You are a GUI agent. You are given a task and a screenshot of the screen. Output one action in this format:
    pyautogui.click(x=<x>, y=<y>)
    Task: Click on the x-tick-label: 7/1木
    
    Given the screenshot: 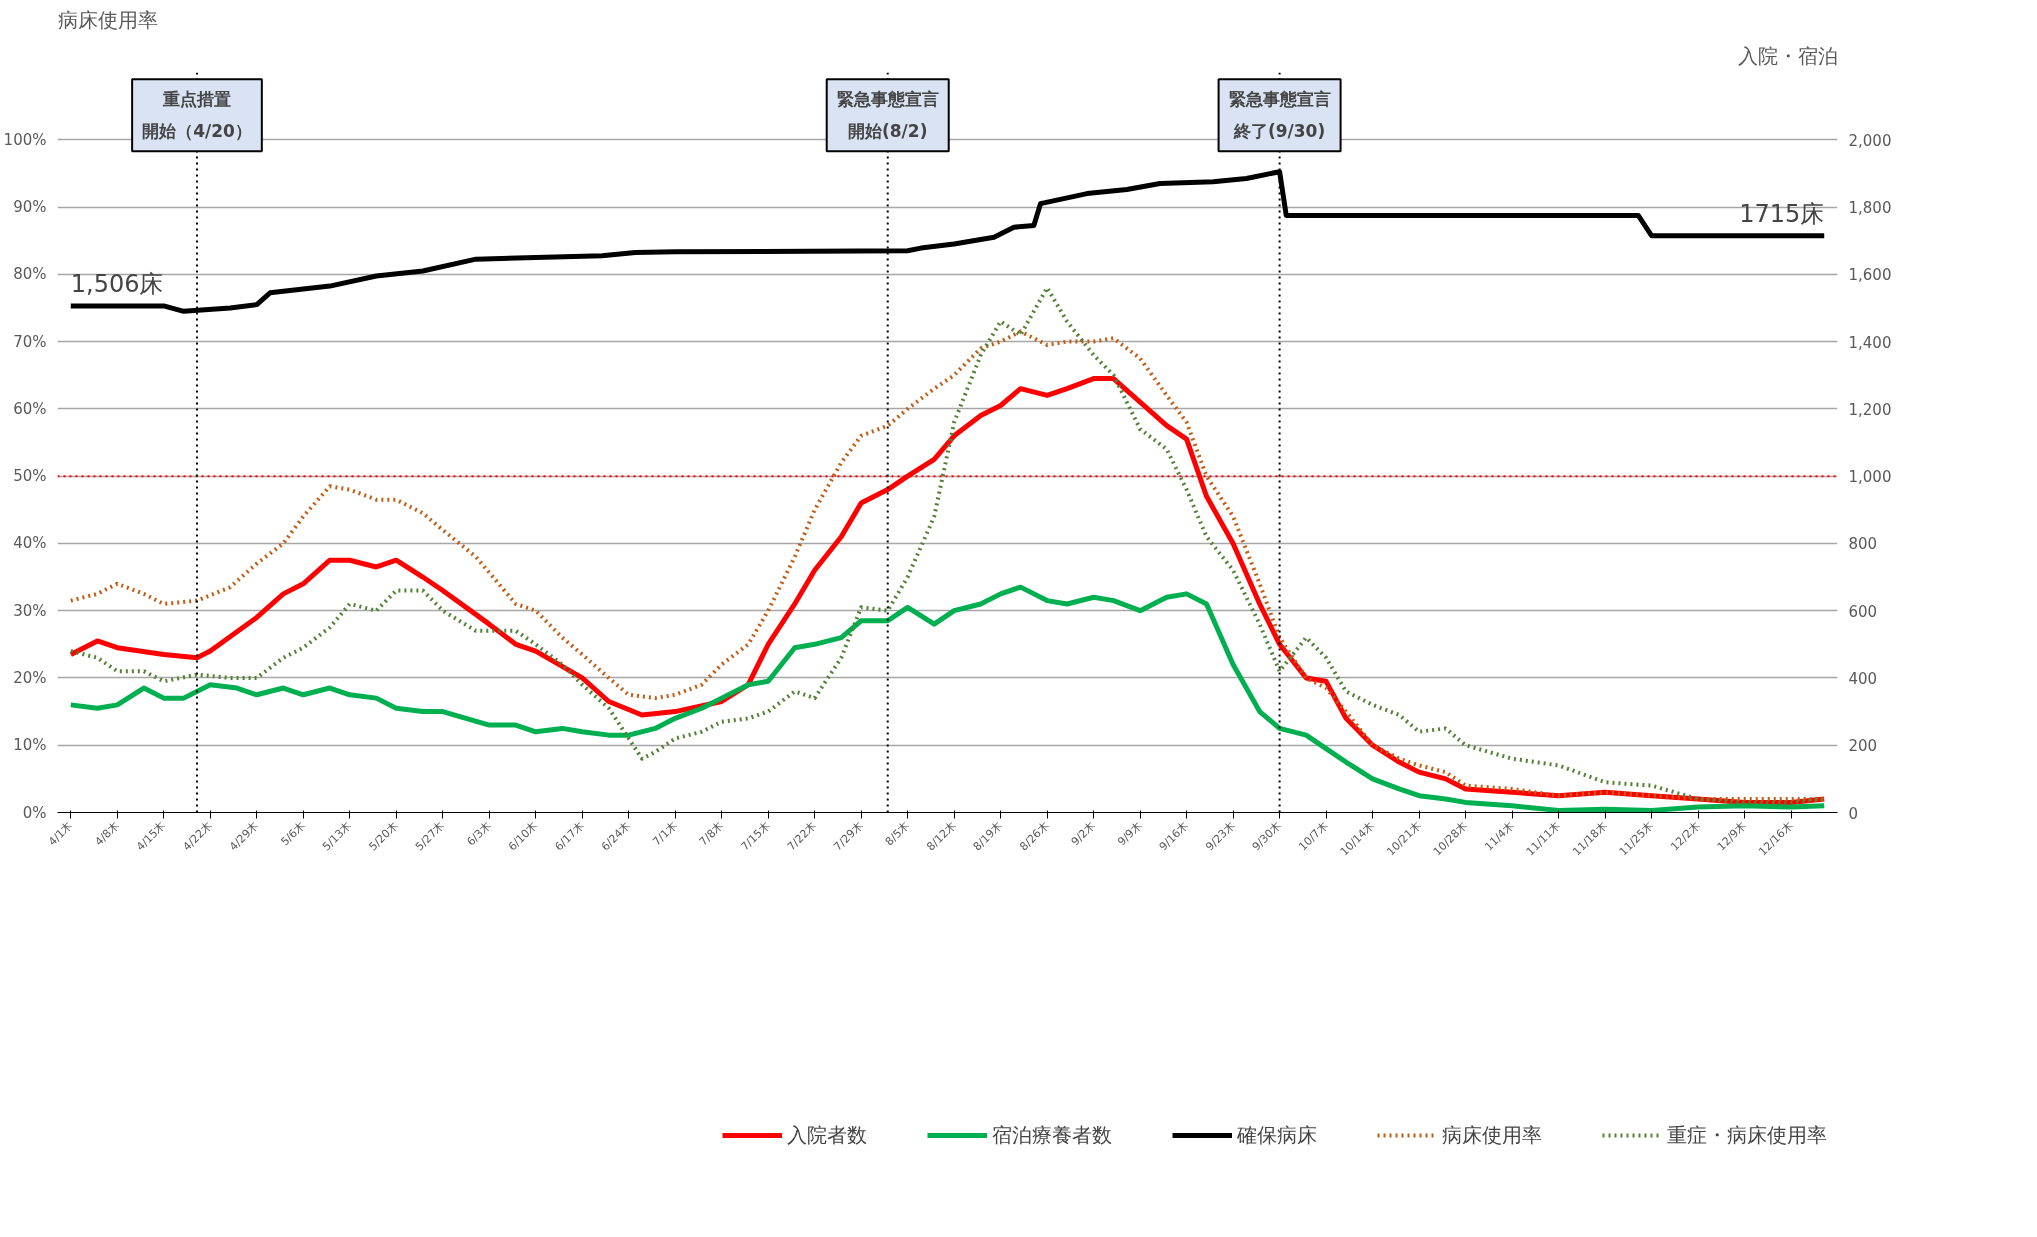 What is the action you would take?
    pyautogui.click(x=665, y=833)
    